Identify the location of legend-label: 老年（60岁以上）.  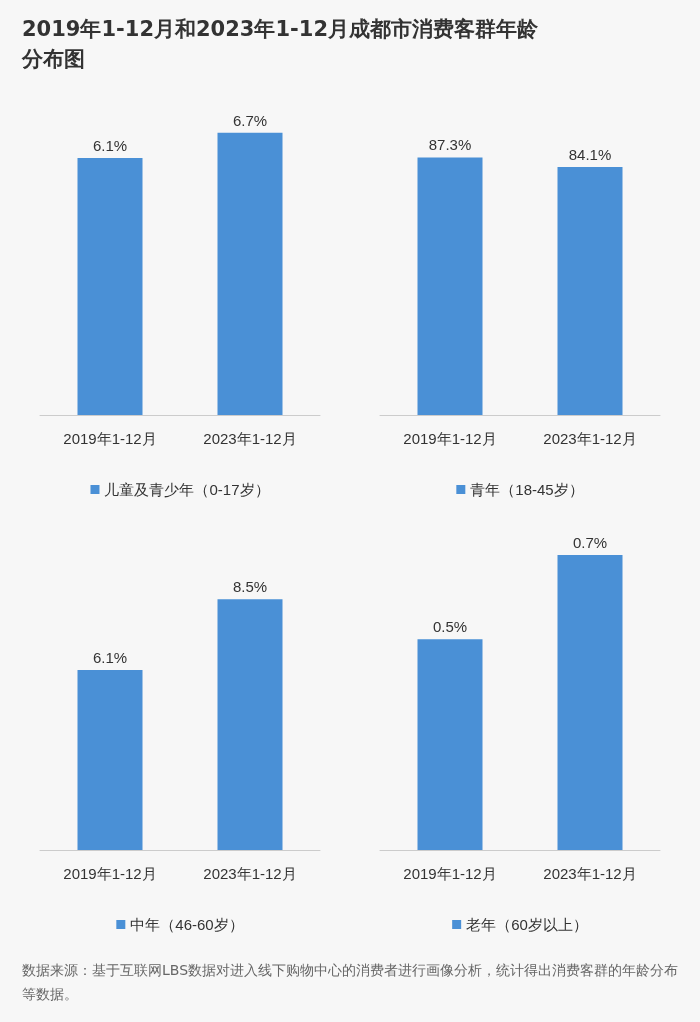
(527, 924).